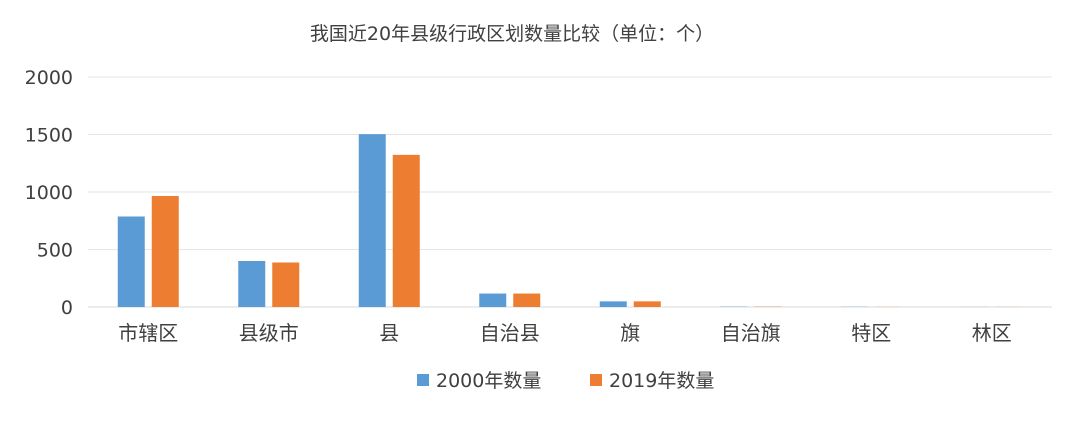 This screenshot has width=1077, height=425. What do you see at coordinates (871, 333) in the screenshot?
I see `x-tick-label: 特区` at bounding box center [871, 333].